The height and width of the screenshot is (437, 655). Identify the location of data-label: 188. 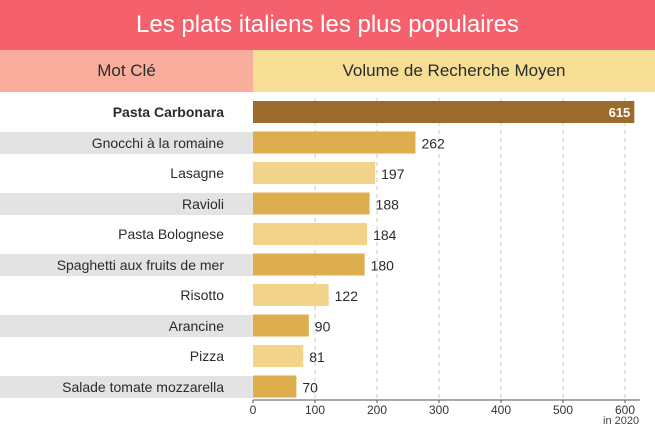
(388, 205).